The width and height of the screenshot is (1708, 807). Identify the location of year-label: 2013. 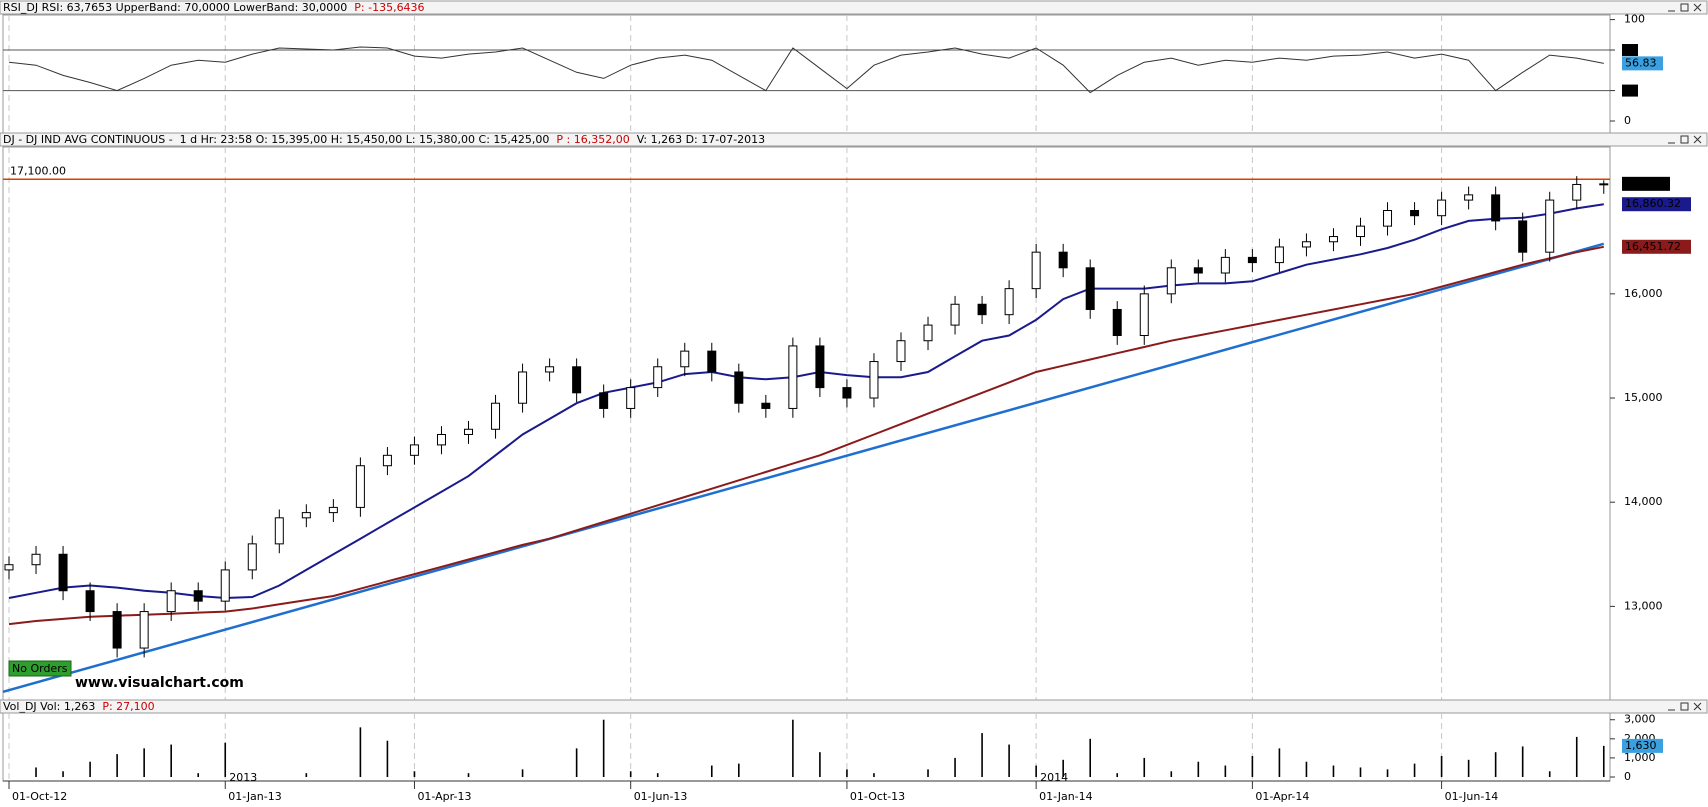
(243, 777).